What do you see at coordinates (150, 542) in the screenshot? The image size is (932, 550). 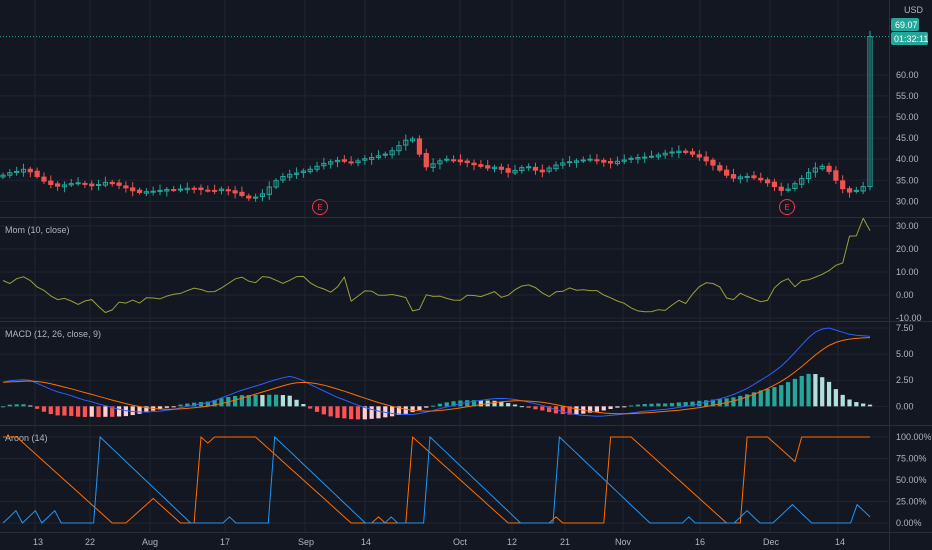 I see `time-tick-2: Aug` at bounding box center [150, 542].